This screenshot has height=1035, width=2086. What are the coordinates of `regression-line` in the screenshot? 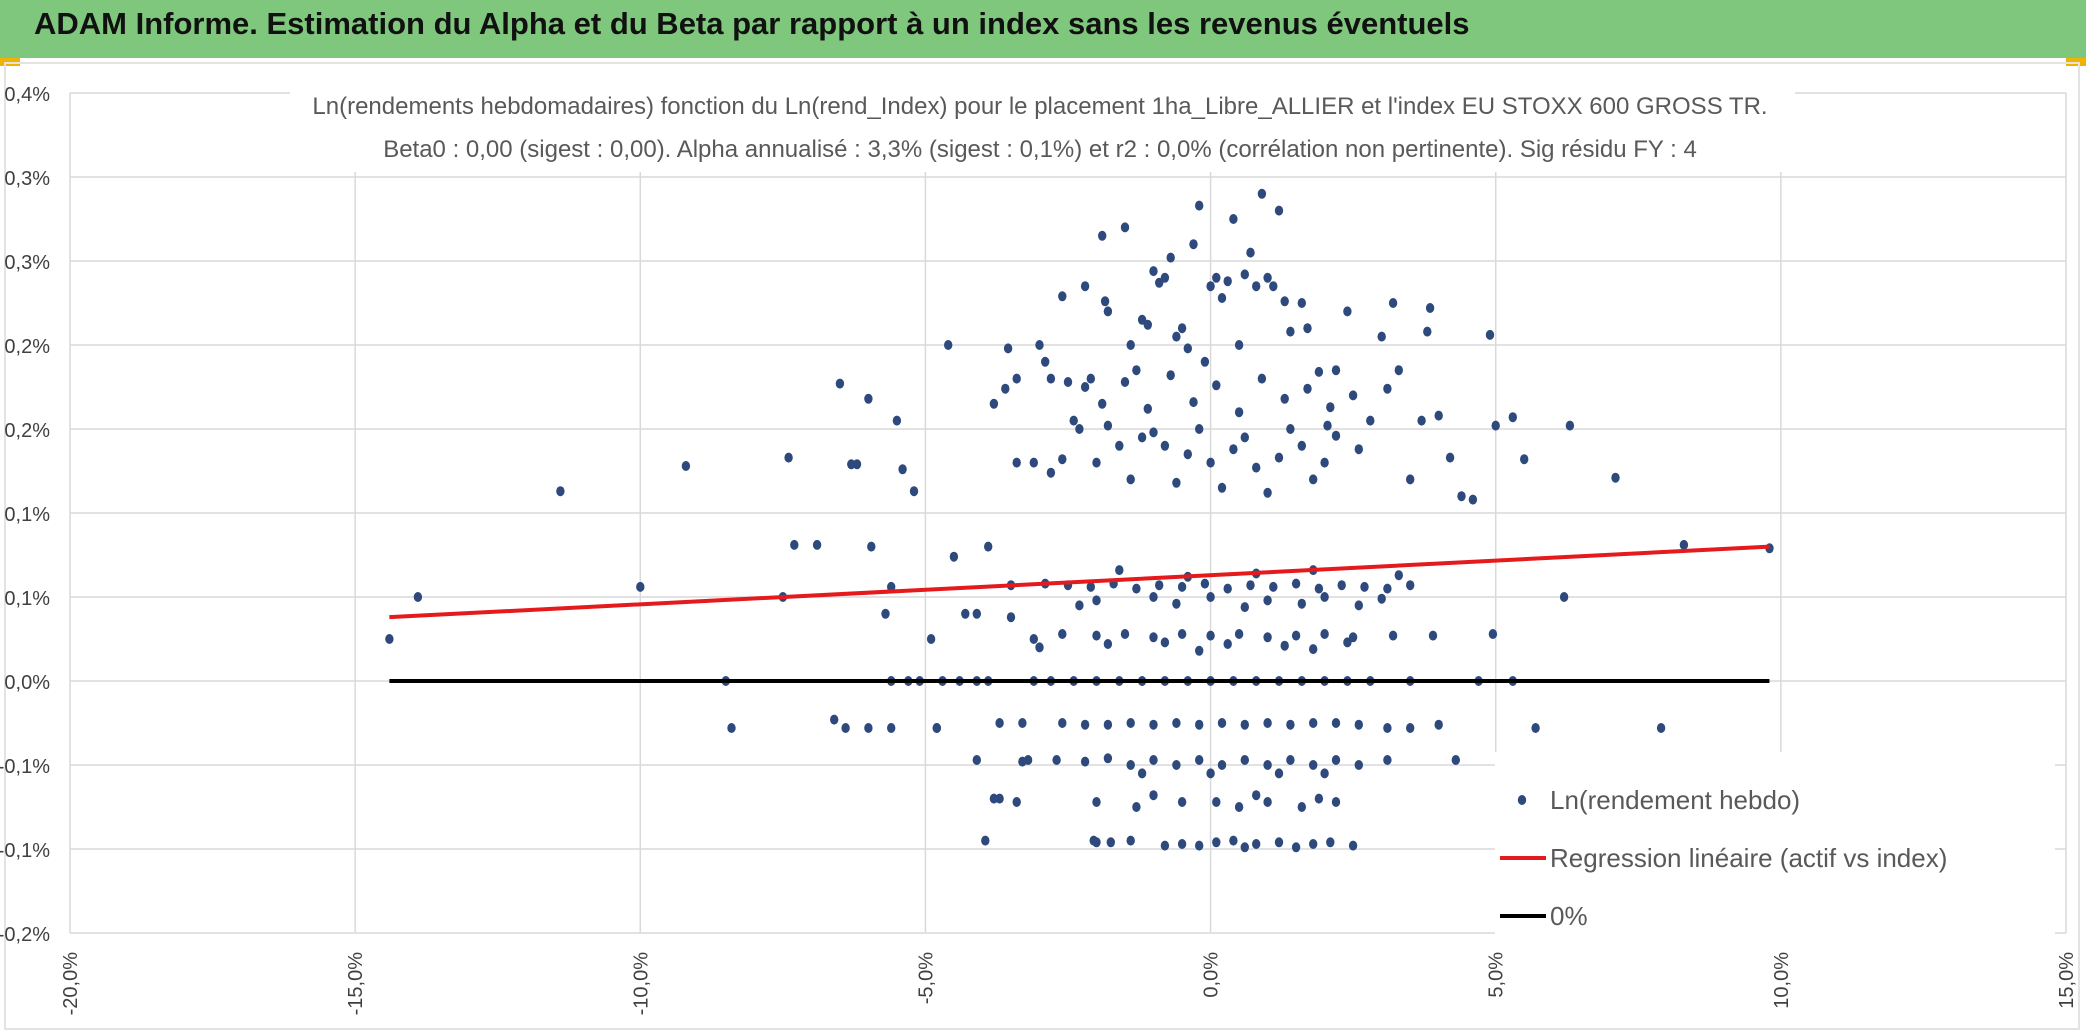 It's located at (1079, 582).